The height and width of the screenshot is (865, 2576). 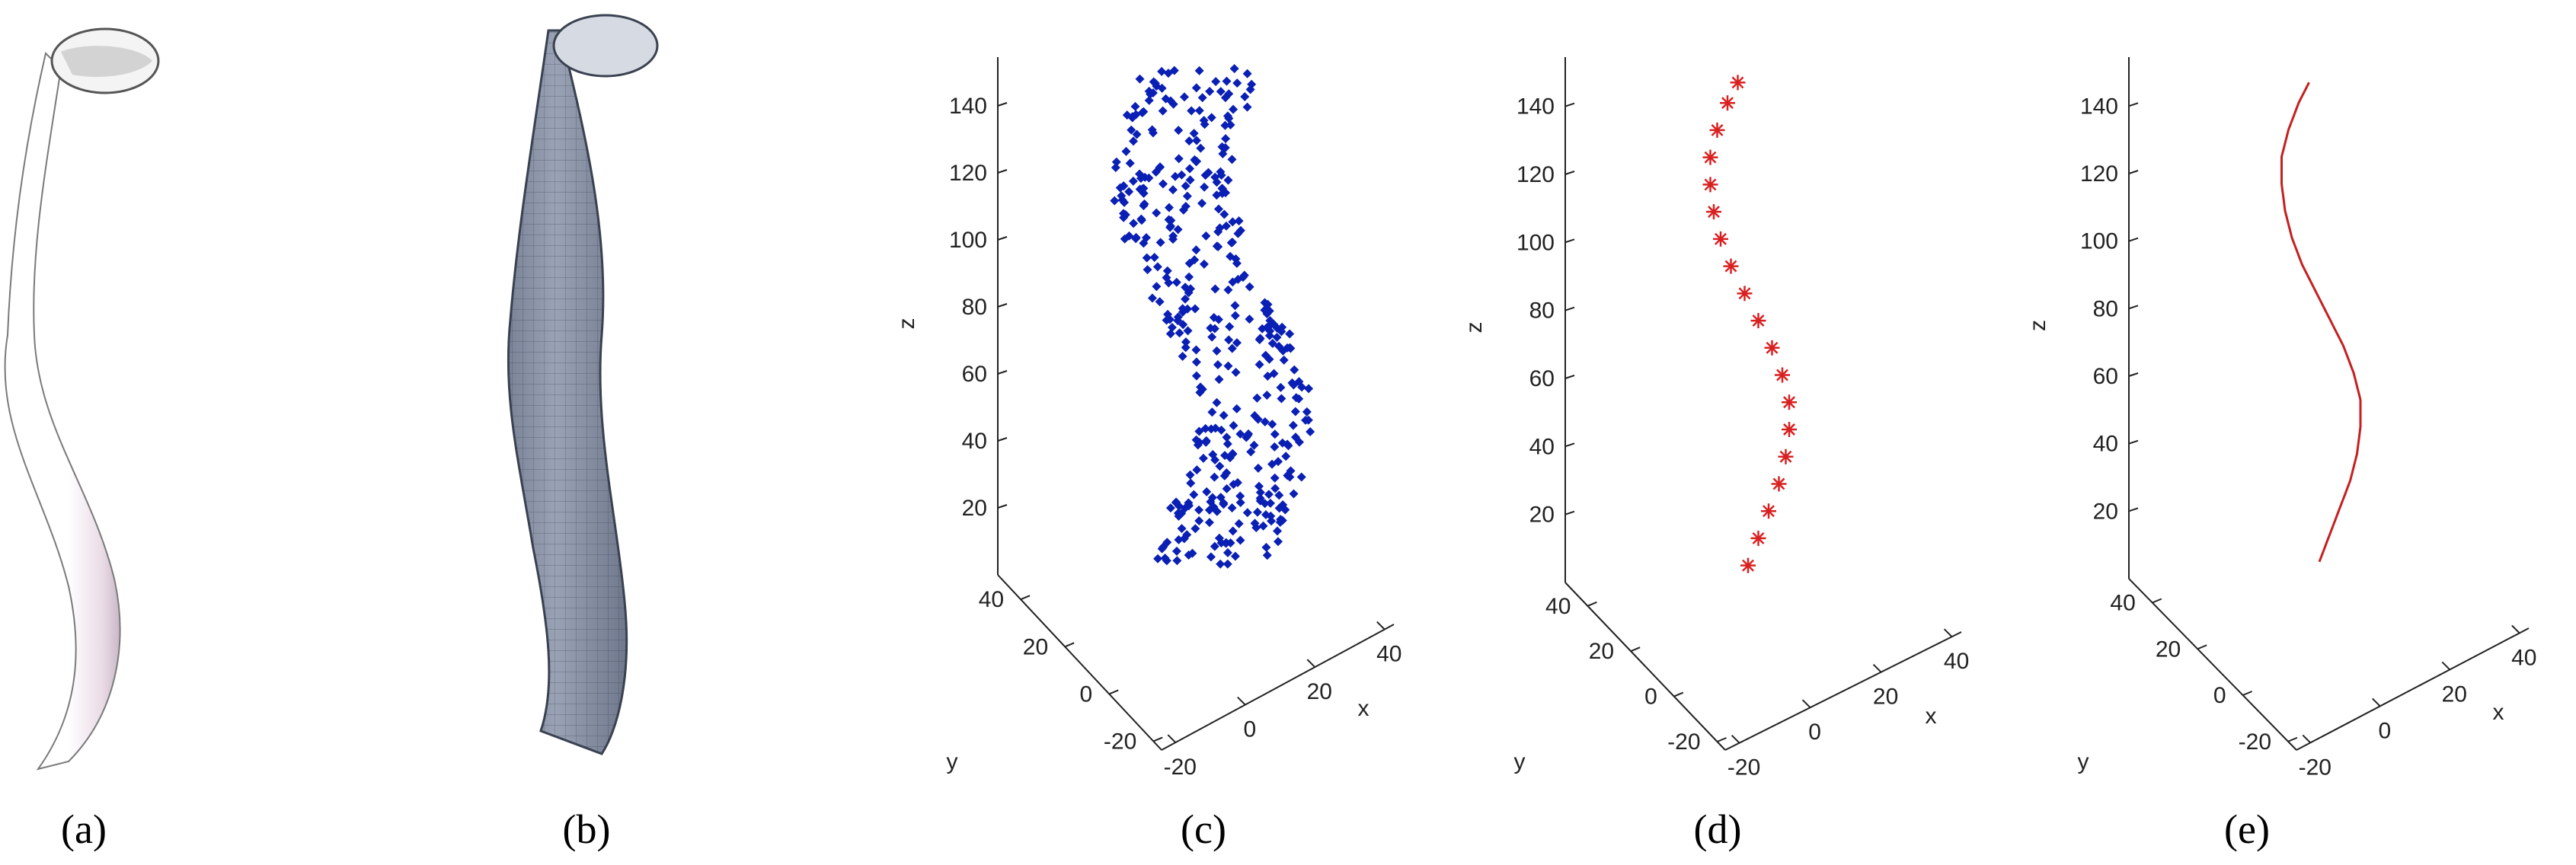 I want to click on plot-d-y-tick-label: -20, so click(x=1684, y=742).